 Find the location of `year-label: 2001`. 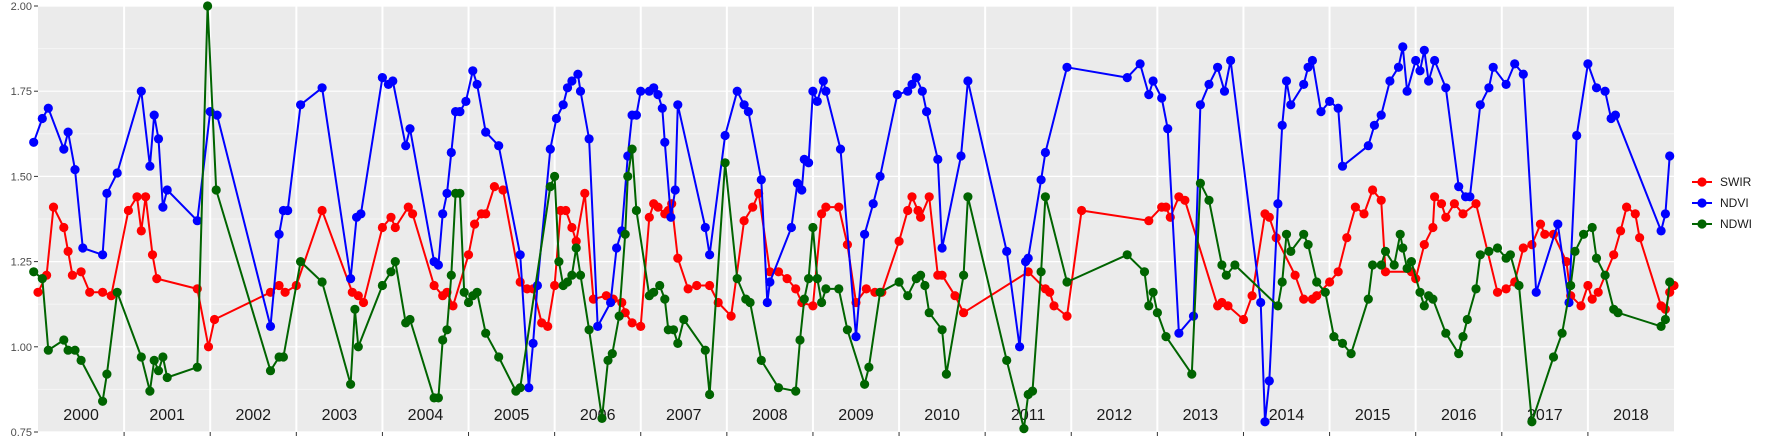

year-label: 2001 is located at coordinates (167, 415).